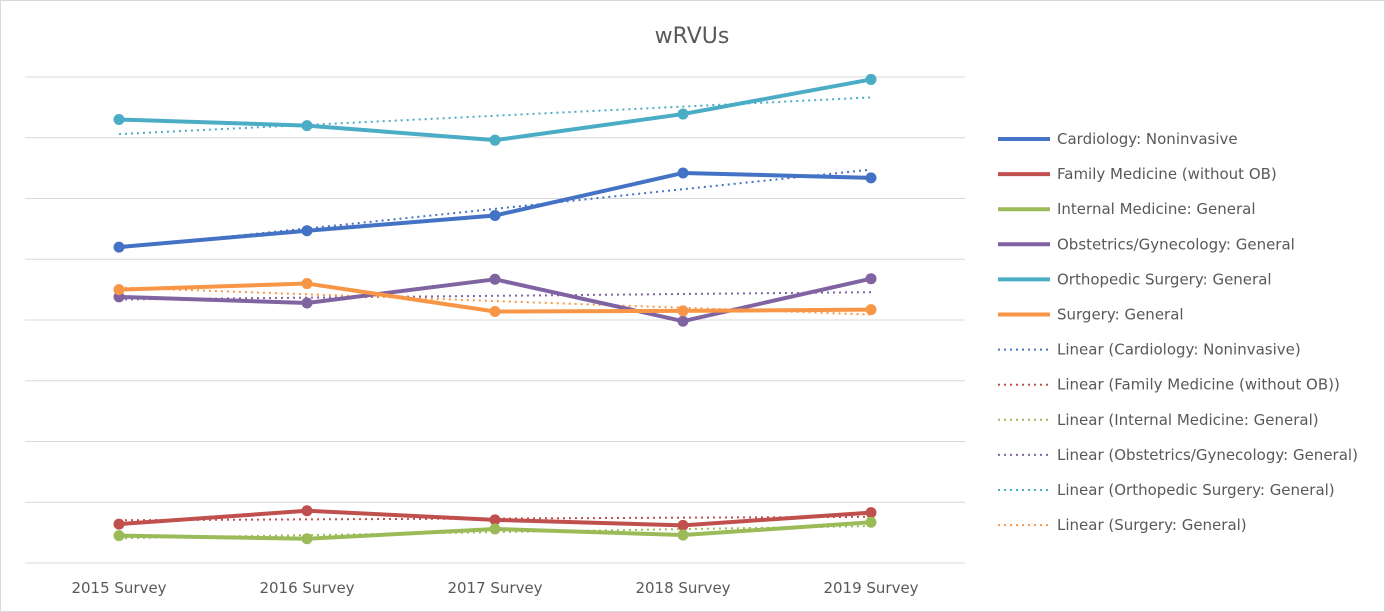  I want to click on legend-label: Linear (Internal Medicine: General), so click(1188, 420).